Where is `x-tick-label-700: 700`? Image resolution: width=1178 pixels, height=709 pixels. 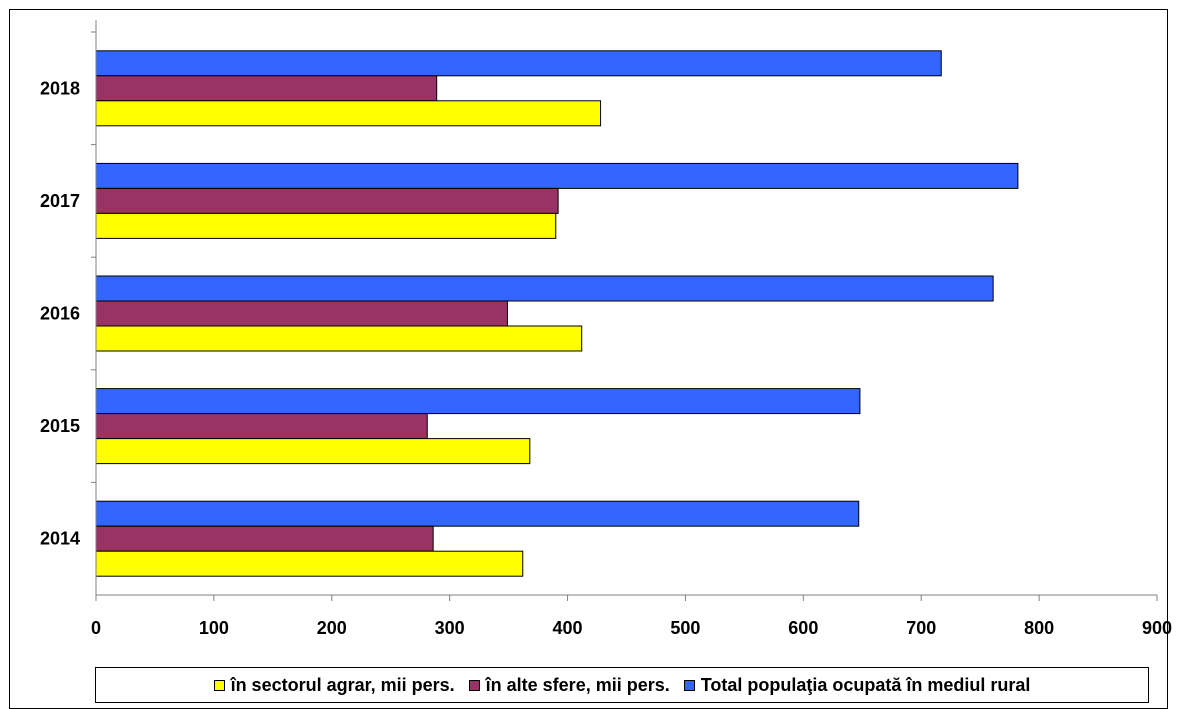 x-tick-label-700: 700 is located at coordinates (921, 628).